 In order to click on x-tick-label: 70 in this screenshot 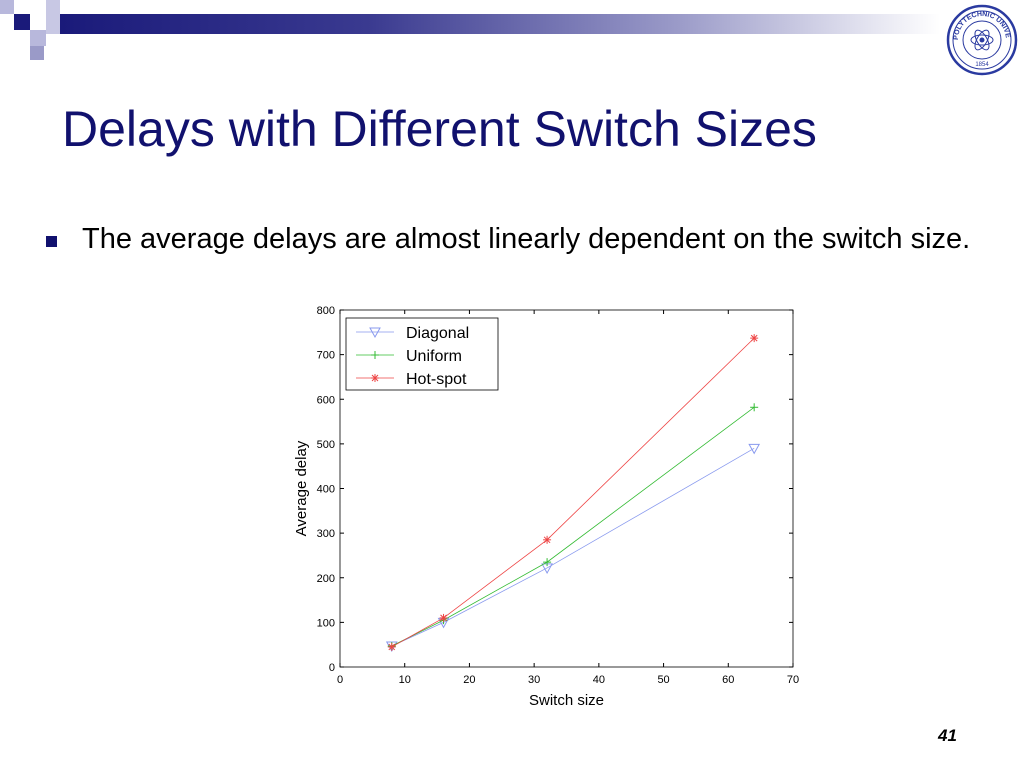, I will do `click(793, 680)`.